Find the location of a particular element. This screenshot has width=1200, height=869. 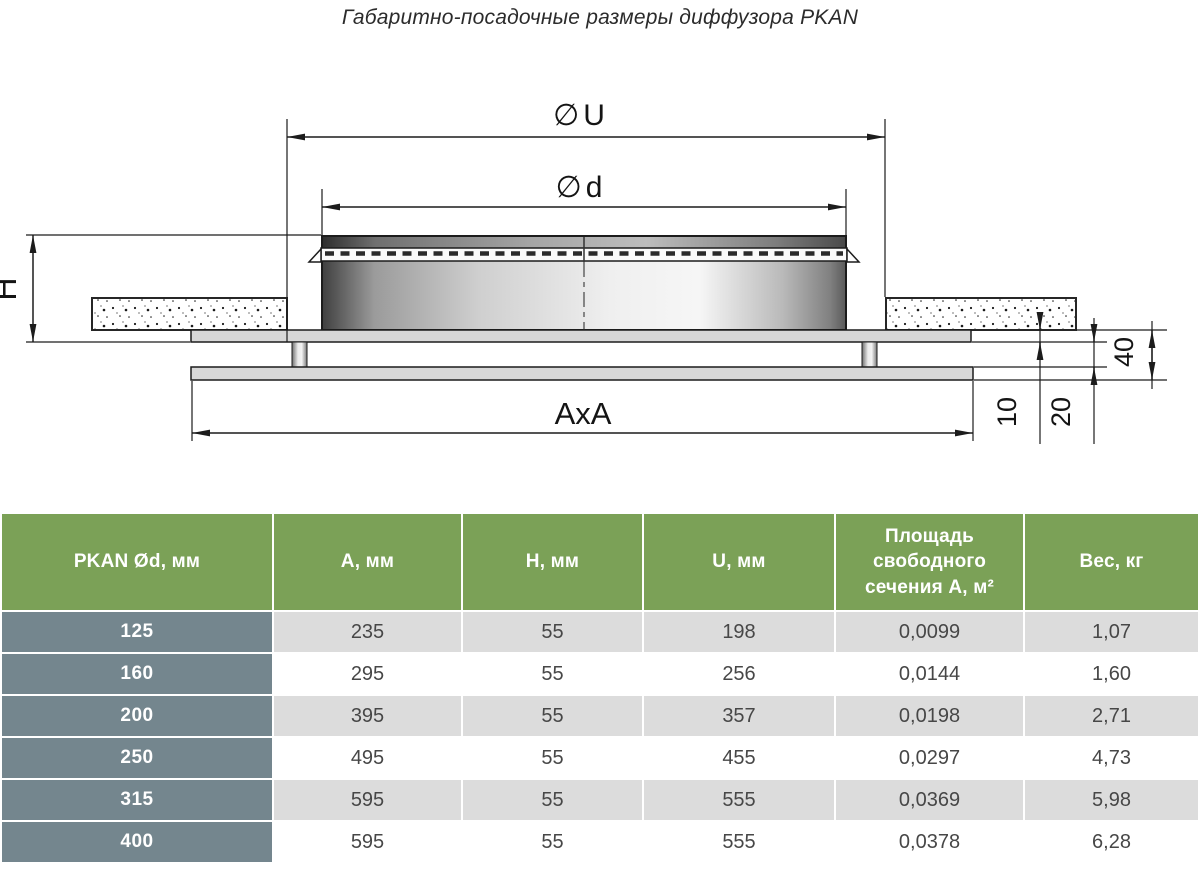

table-cell: 455 is located at coordinates (739, 758).